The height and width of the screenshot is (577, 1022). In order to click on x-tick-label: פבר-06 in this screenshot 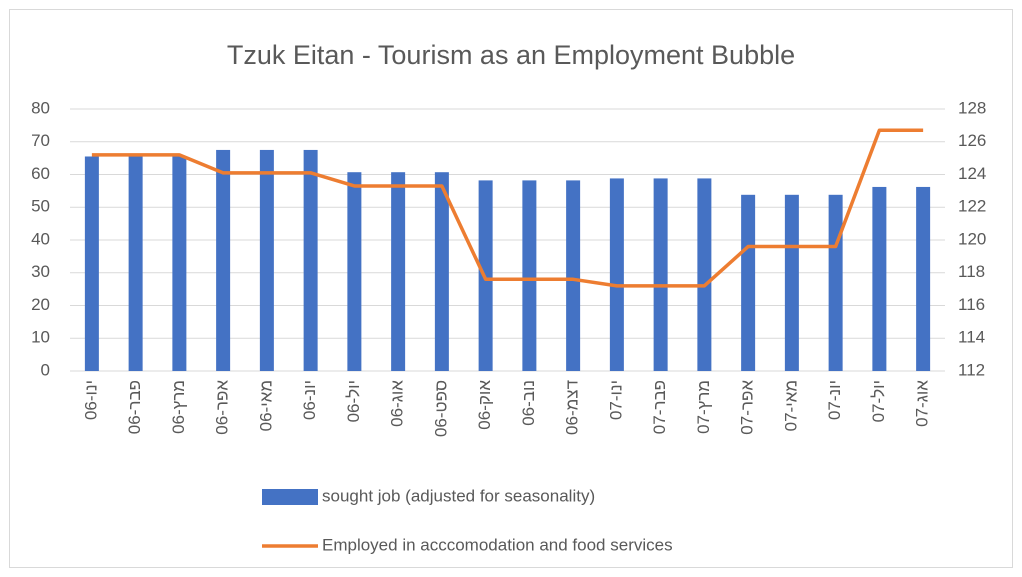, I will do `click(134, 407)`.